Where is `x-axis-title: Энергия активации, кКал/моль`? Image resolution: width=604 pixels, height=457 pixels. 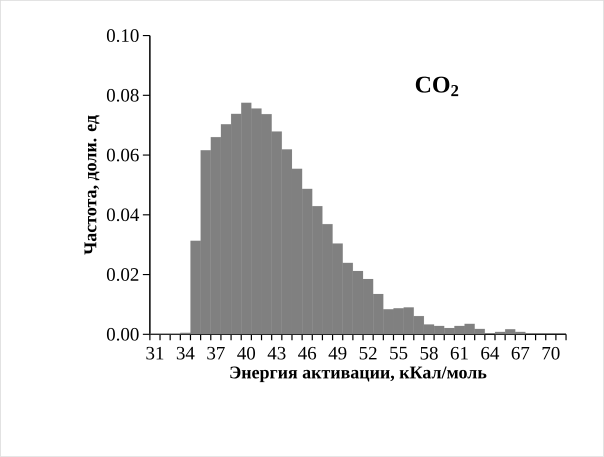
x-axis-title: Энергия активации, кКал/моль is located at coordinates (358, 374).